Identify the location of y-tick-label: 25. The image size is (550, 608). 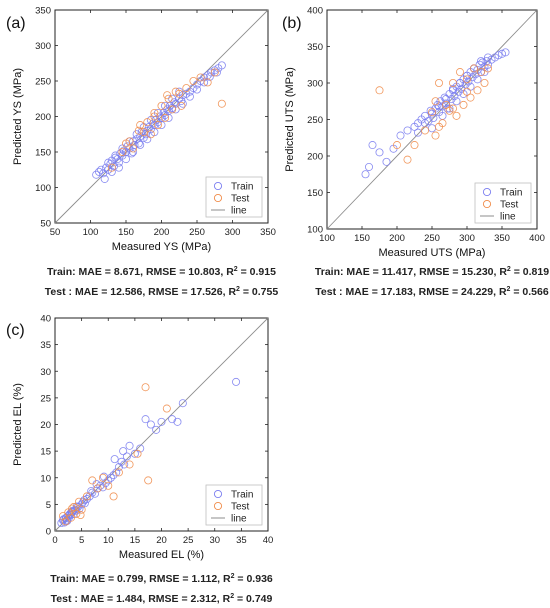
(45, 398).